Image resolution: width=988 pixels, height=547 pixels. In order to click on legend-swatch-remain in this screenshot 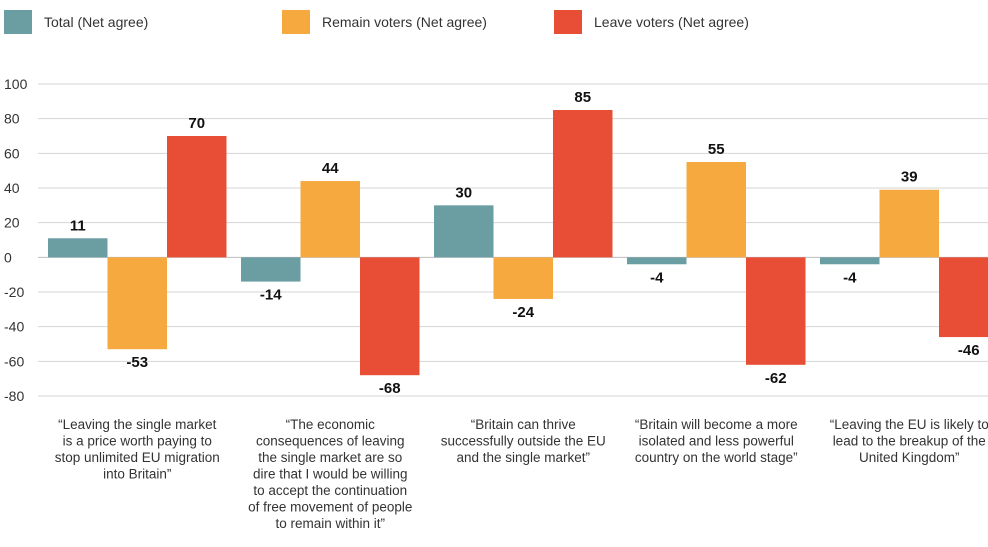, I will do `click(296, 22)`.